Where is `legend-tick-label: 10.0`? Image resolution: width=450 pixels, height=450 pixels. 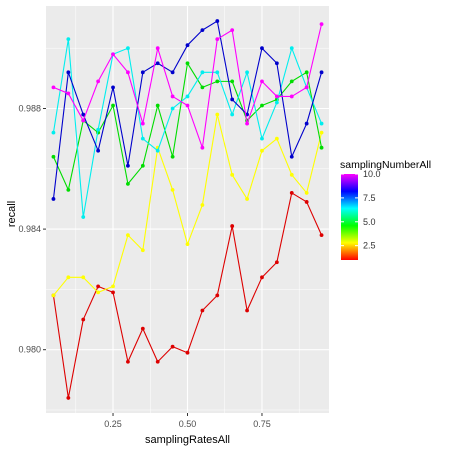 legend-tick-label: 10.0 is located at coordinates (372, 174).